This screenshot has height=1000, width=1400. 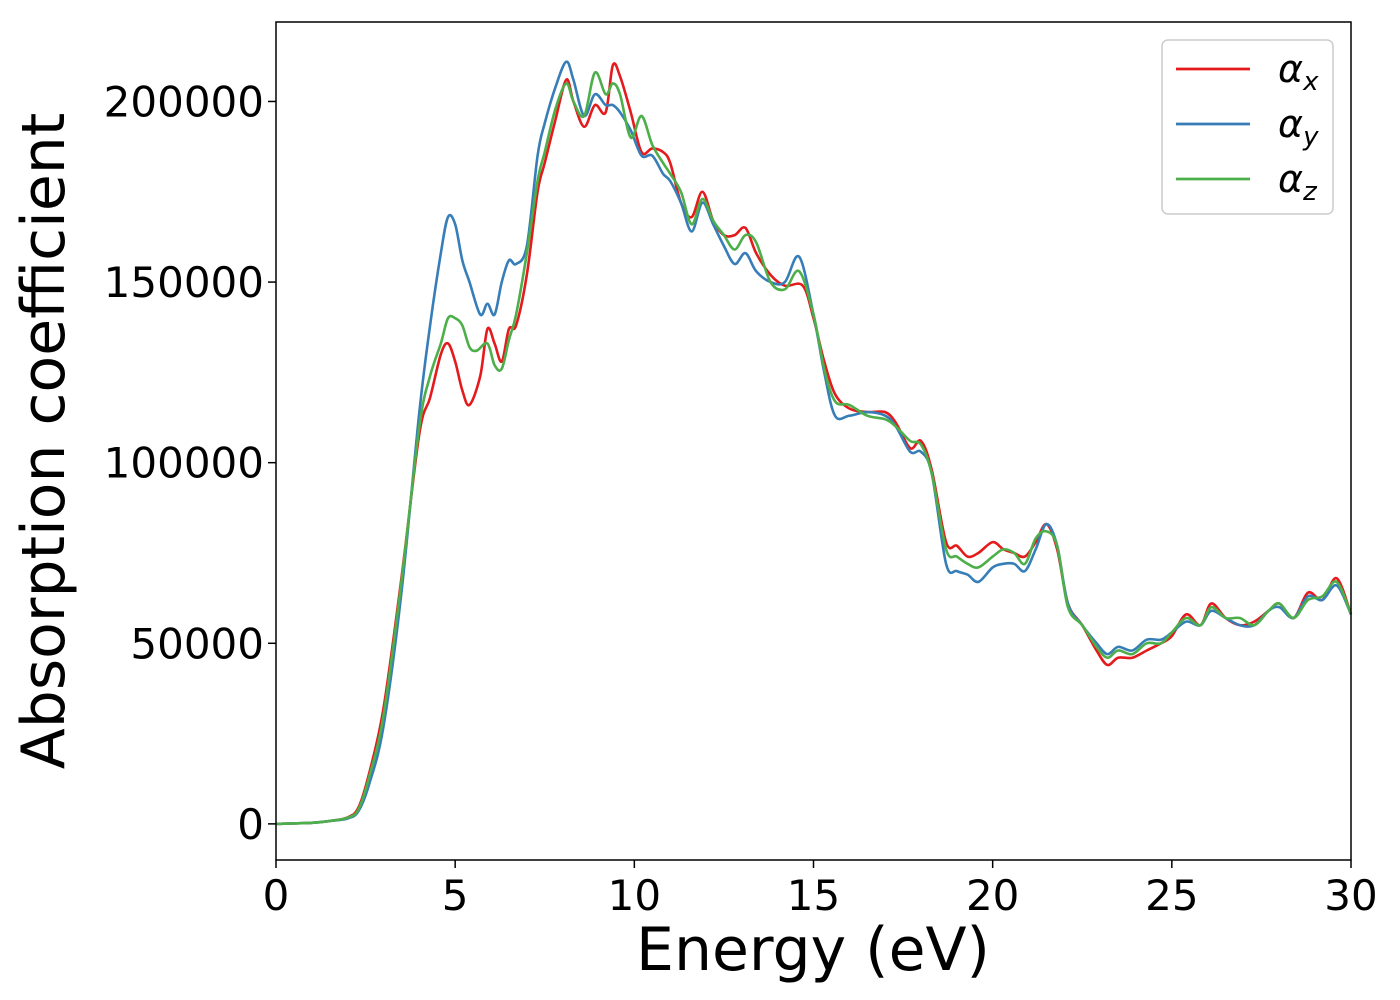 What do you see at coordinates (250, 824) in the screenshot?
I see `y-tick-label: 0` at bounding box center [250, 824].